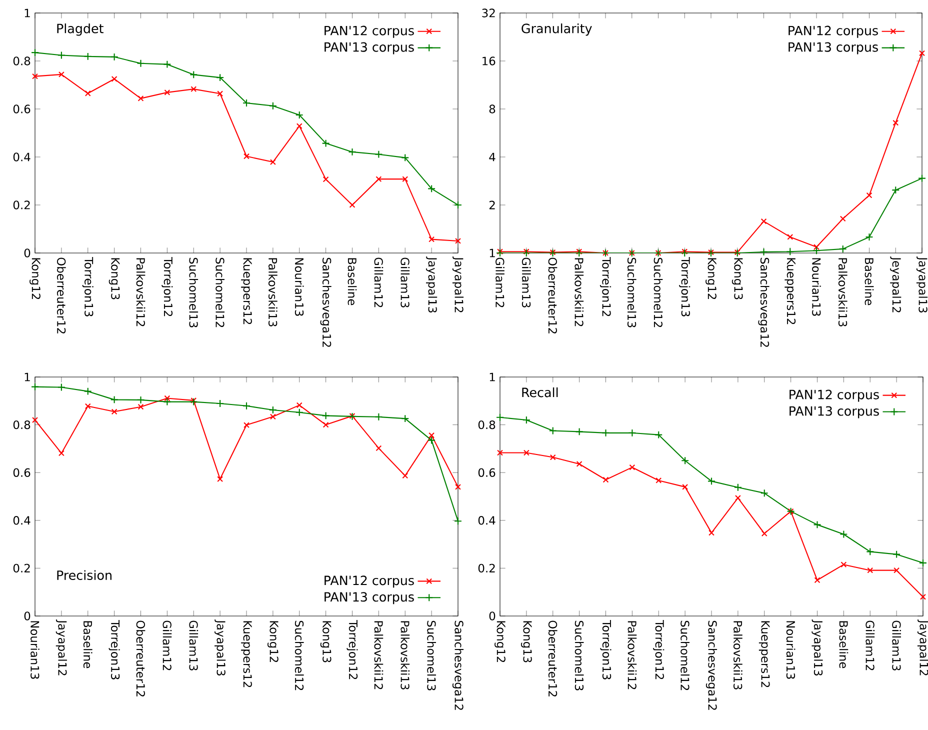 The width and height of the screenshot is (928, 730). I want to click on y-tick-label: 0.6, so click(487, 472).